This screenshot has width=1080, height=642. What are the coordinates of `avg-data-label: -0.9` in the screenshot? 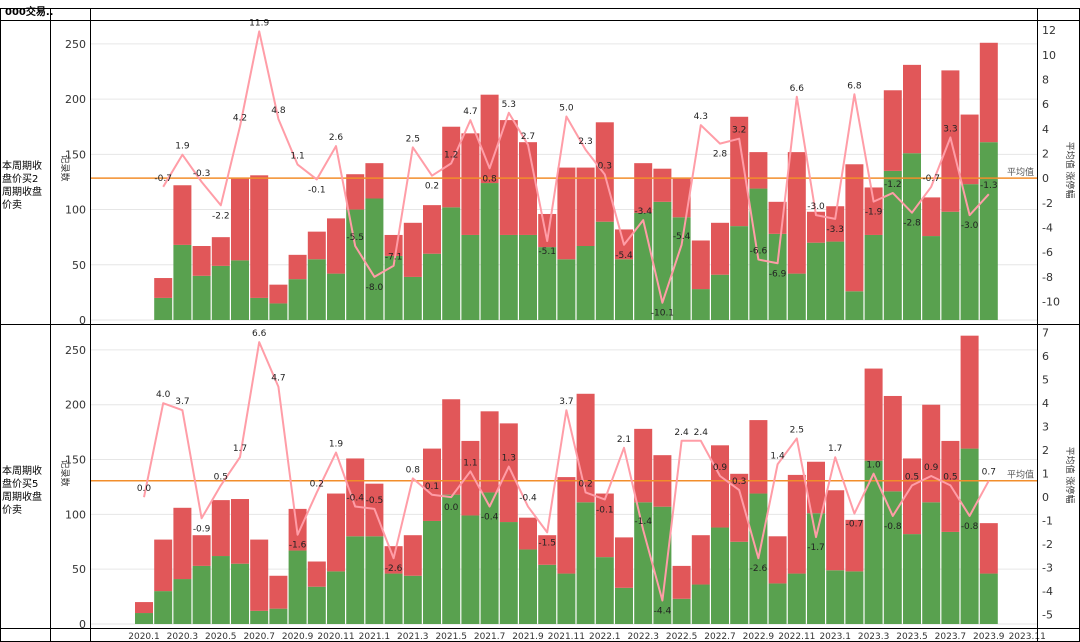 It's located at (202, 529).